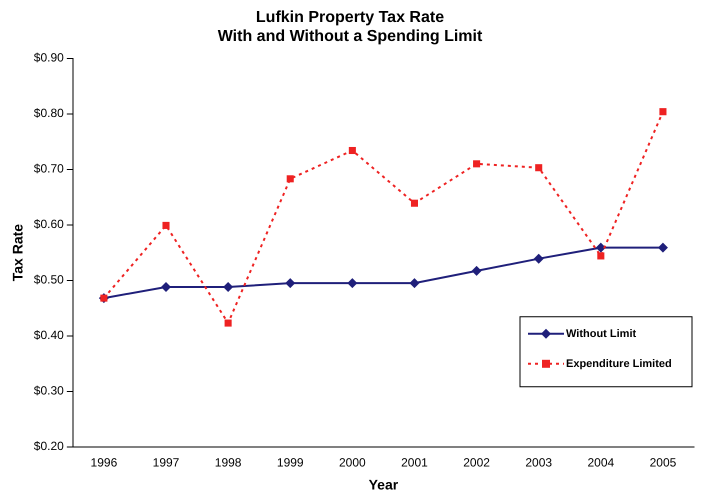 The width and height of the screenshot is (704, 500). What do you see at coordinates (538, 462) in the screenshot?
I see `x-tick-label: 2003` at bounding box center [538, 462].